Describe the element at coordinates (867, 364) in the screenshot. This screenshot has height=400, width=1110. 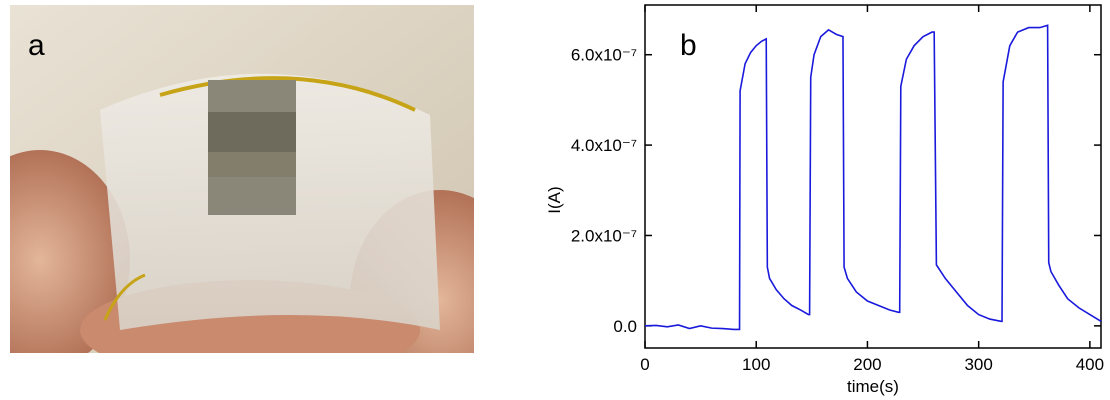
I see `x-tick-label: 200` at that location.